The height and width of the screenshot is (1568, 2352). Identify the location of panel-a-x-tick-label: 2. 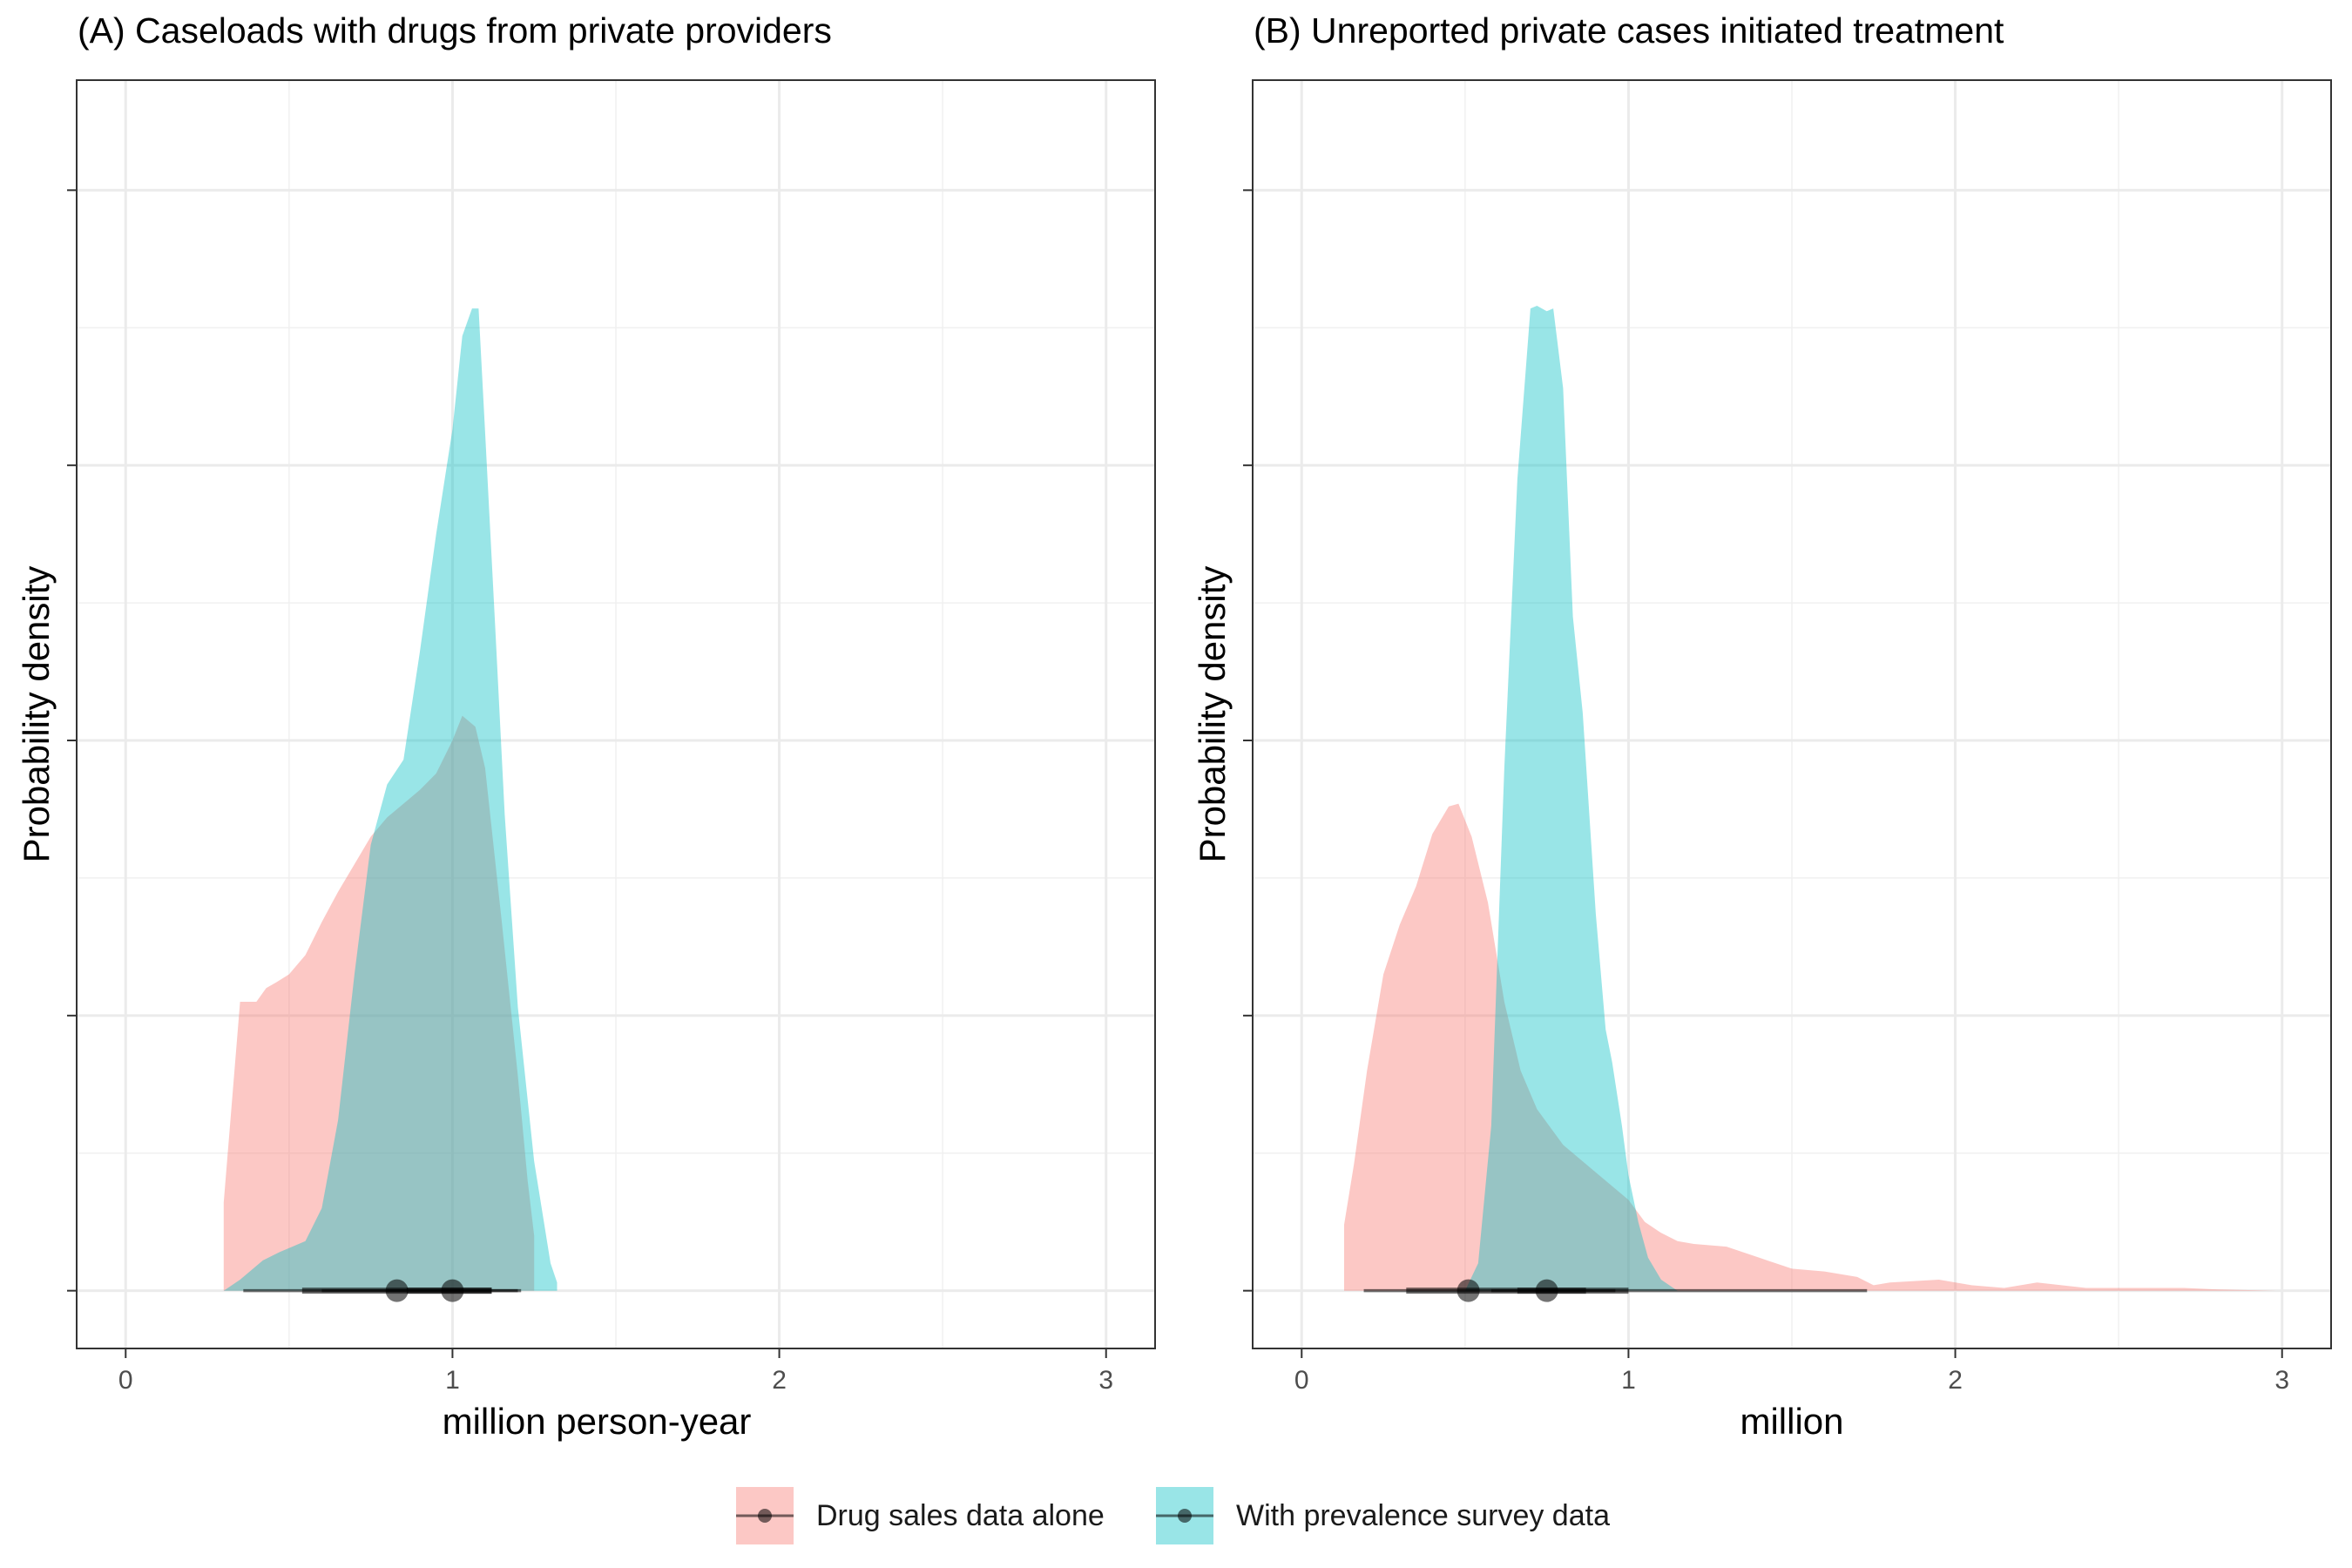
(780, 1380).